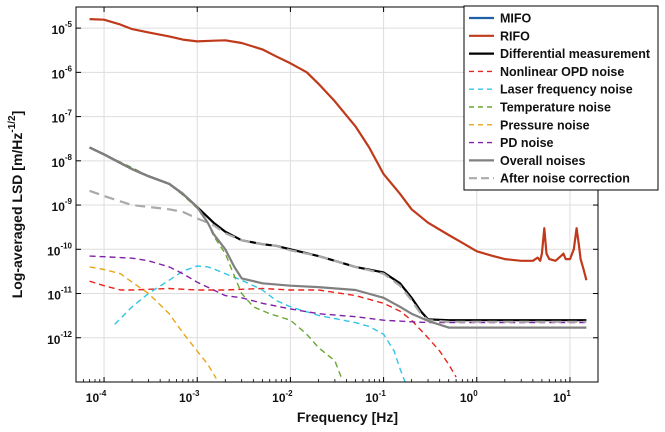 The width and height of the screenshot is (665, 432). I want to click on y-tick-label: 10⁻⁸, so click(62, 161).